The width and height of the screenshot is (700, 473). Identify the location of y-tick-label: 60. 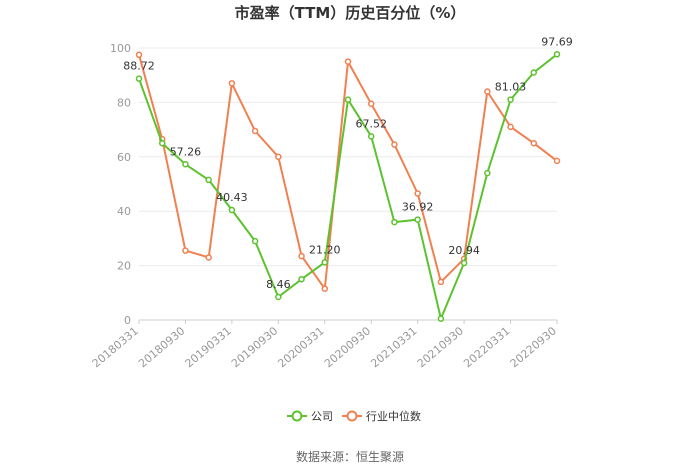
(124, 157).